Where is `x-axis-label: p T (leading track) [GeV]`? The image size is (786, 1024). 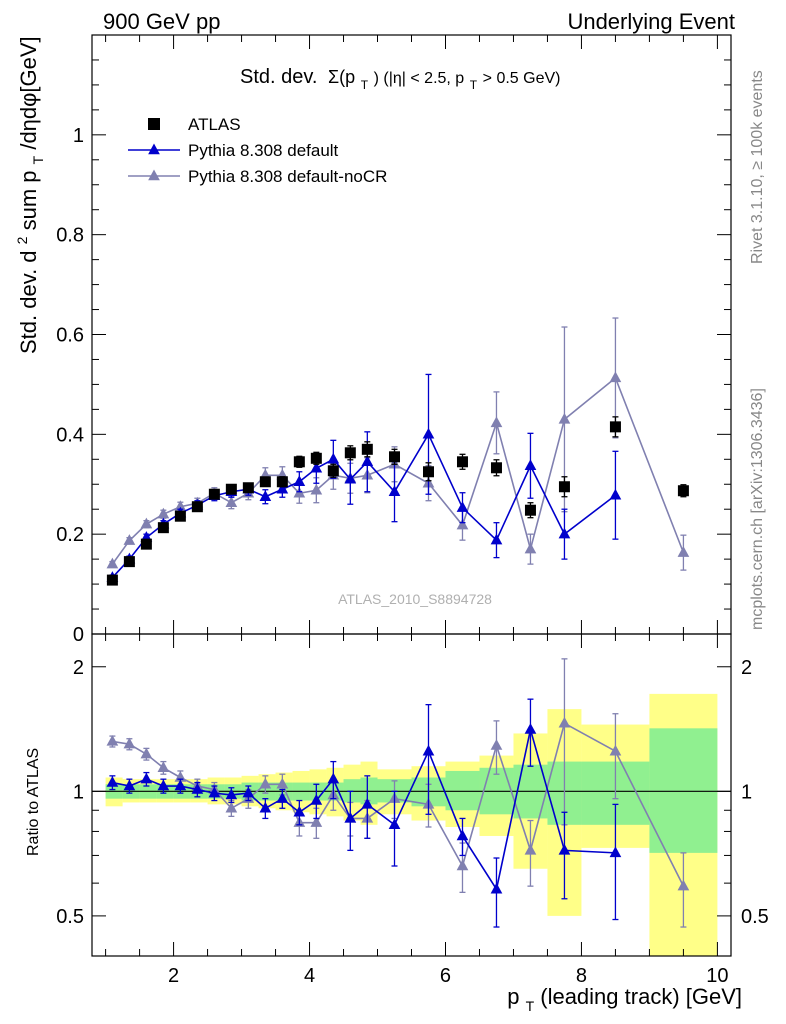 x-axis-label: p T (leading track) [GeV] is located at coordinates (624, 1000).